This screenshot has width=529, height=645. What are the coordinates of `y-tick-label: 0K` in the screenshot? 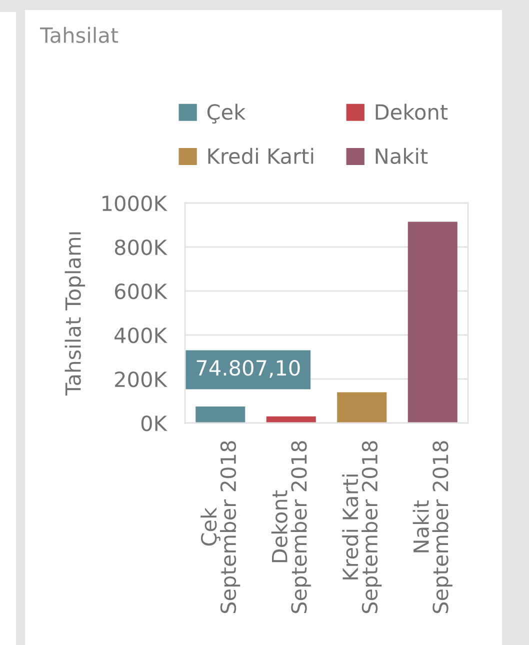 It's located at (154, 423).